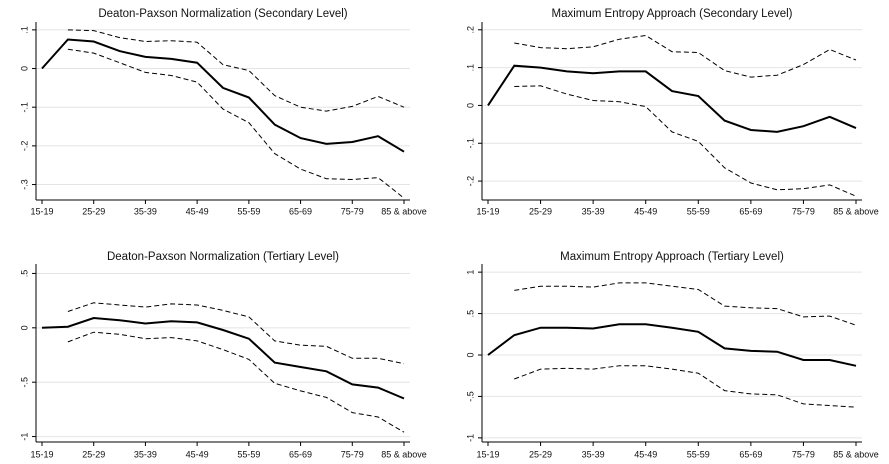 The height and width of the screenshot is (464, 889). I want to click on y-tick-label: 1, so click(470, 272).